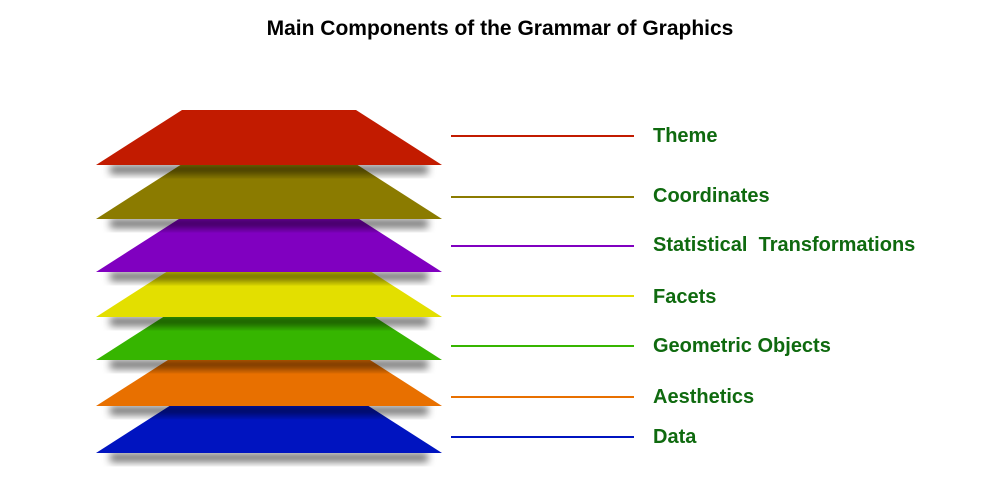  What do you see at coordinates (711, 196) in the screenshot?
I see `layer-label: Coordinates` at bounding box center [711, 196].